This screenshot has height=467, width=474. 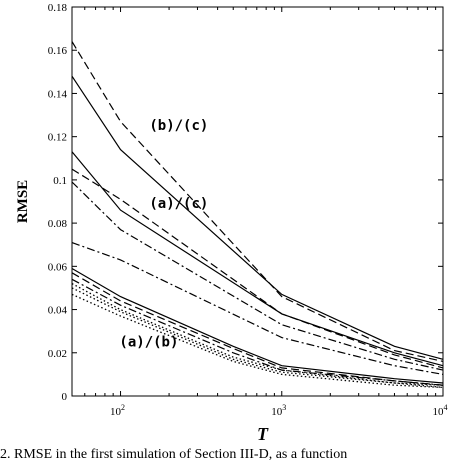 I want to click on y-tick-label: 0.16, so click(x=58, y=51).